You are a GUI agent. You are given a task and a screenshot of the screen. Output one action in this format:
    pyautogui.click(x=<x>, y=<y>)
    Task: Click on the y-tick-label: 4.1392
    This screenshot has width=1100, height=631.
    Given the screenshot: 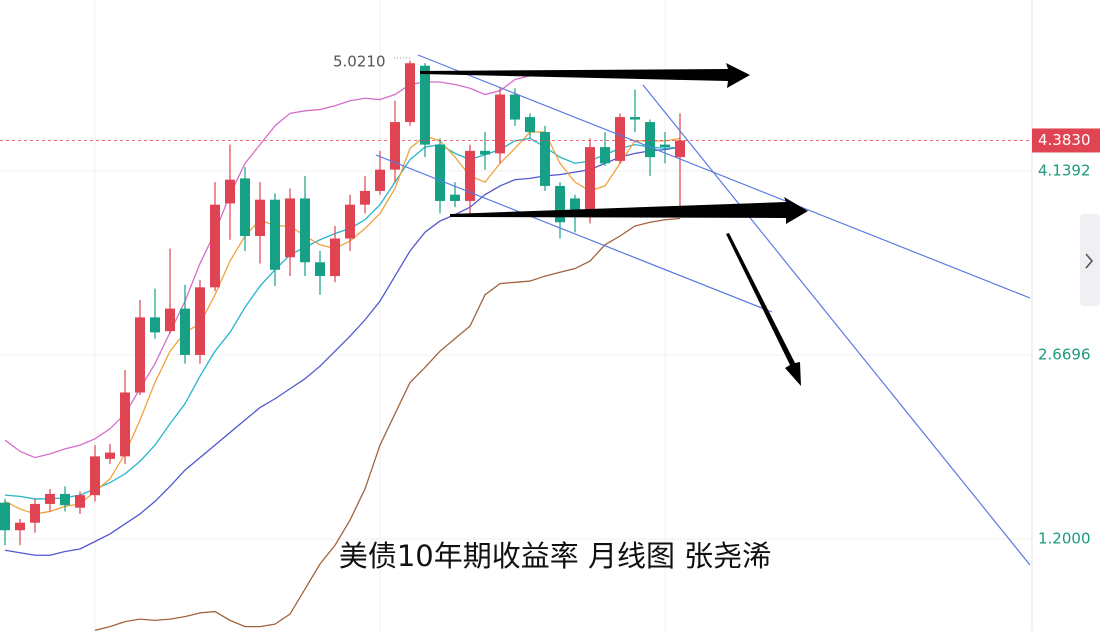 What is the action you would take?
    pyautogui.click(x=1064, y=170)
    